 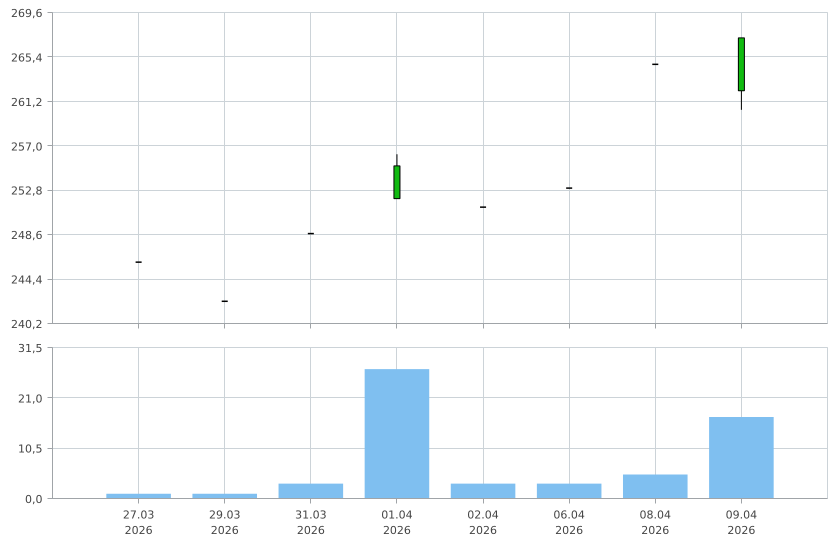 What do you see at coordinates (27, 191) in the screenshot?
I see `y-tick-label: 252,8` at bounding box center [27, 191].